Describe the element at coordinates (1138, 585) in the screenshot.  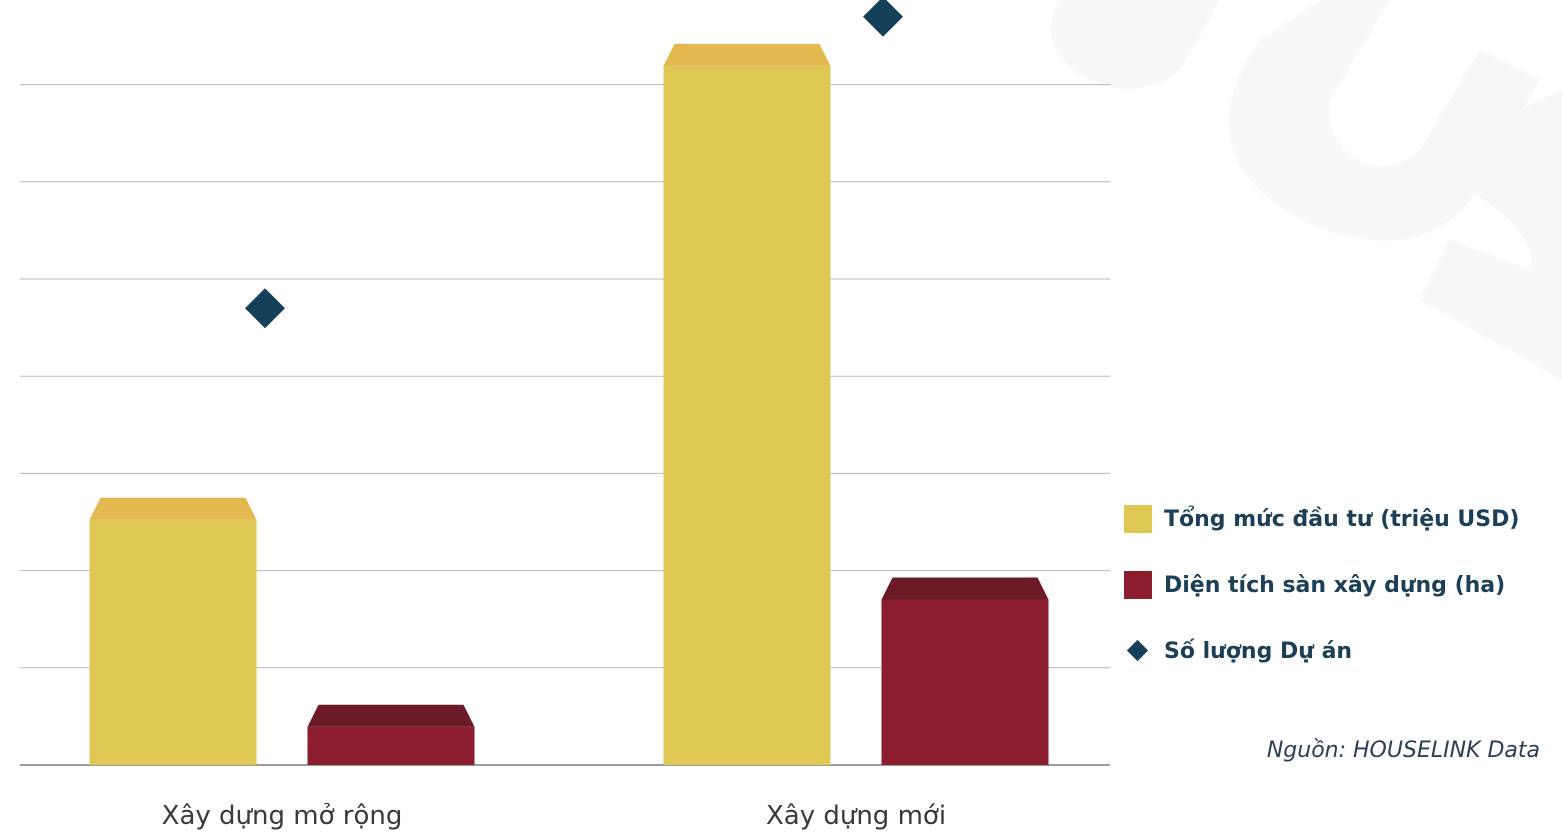
I see `legend-swatch-floor-area` at that location.